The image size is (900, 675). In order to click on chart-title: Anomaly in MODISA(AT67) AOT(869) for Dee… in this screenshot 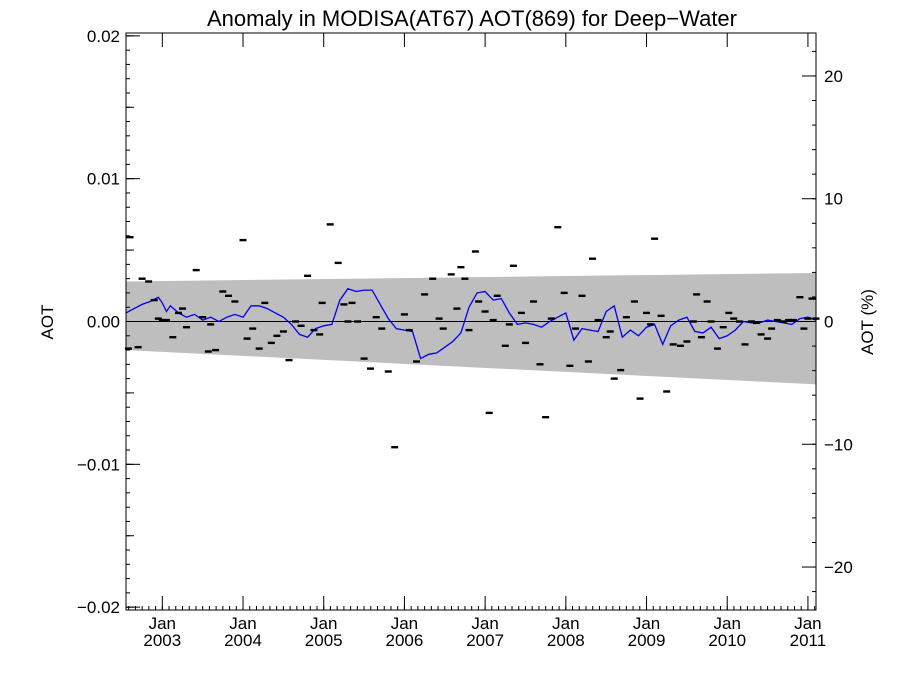, I will do `click(472, 18)`.